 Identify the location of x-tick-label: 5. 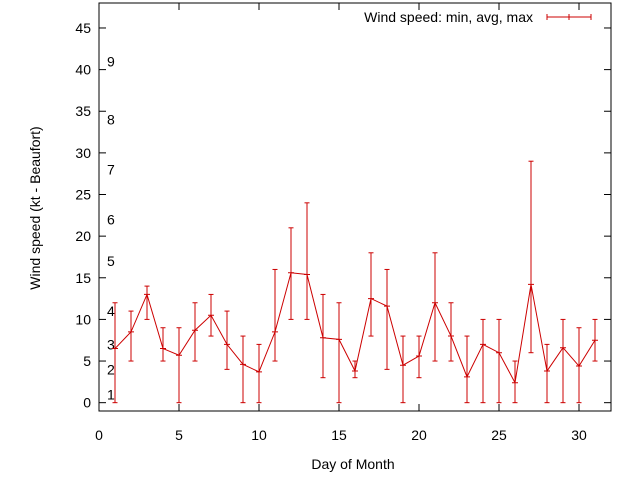
(179, 435).